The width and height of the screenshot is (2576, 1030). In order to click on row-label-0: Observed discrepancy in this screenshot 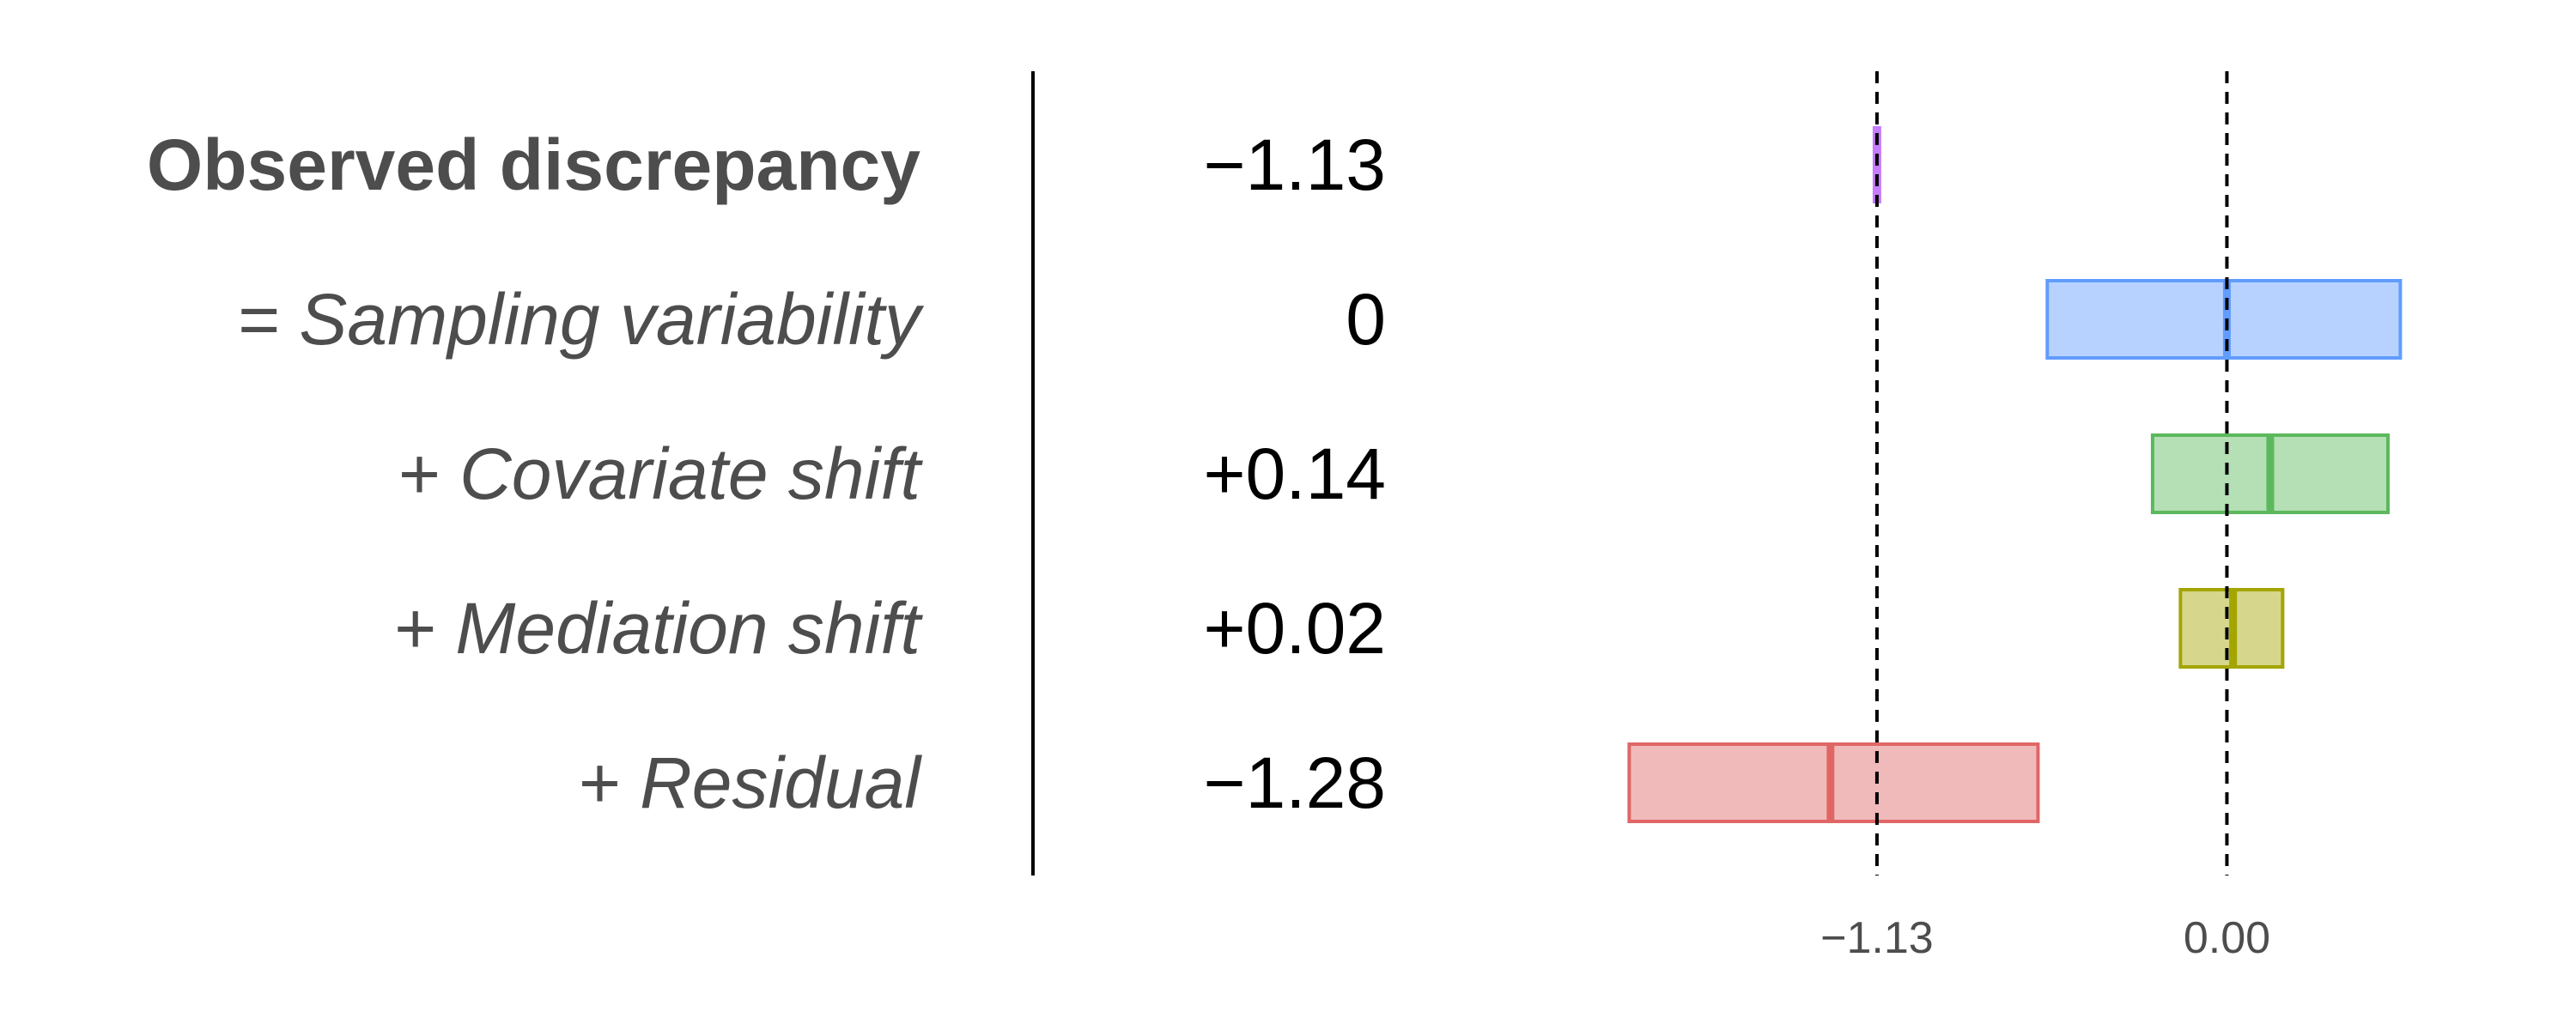, I will do `click(533, 164)`.